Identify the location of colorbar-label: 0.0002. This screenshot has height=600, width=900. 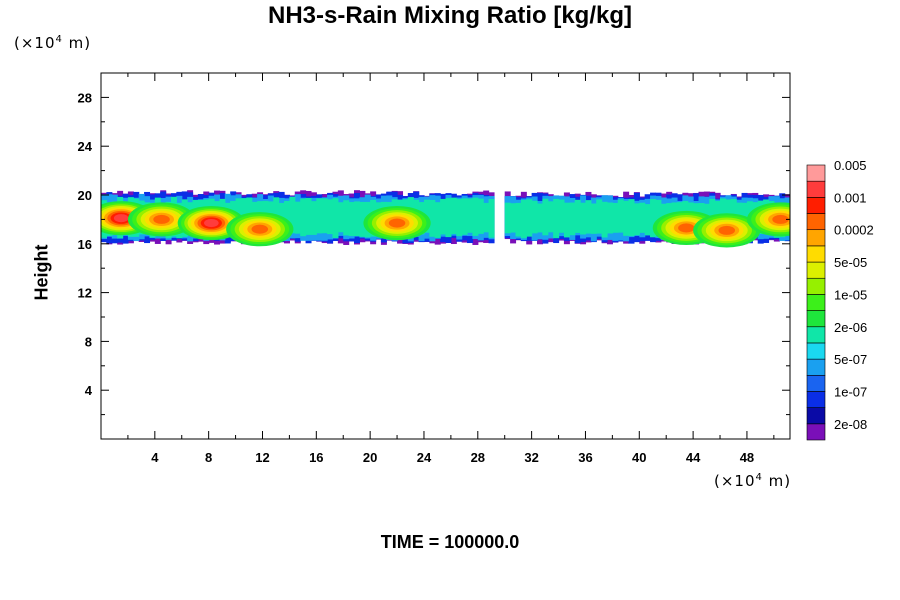
(854, 230).